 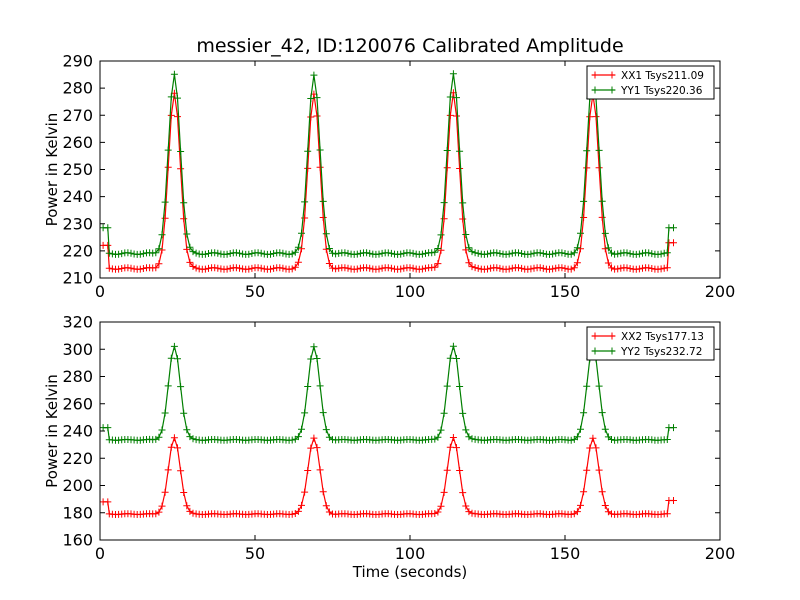 I want to click on legend-entry: YY1 Tsys220.36, so click(x=661, y=91).